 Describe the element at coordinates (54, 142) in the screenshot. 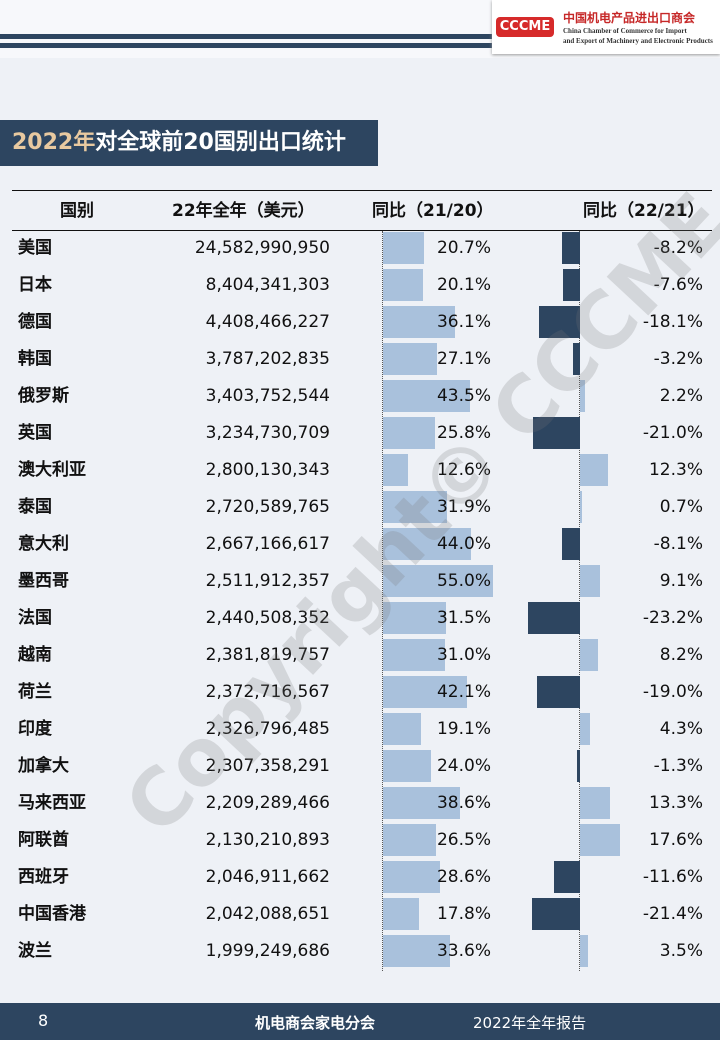

I see `title-year: 2022年` at that location.